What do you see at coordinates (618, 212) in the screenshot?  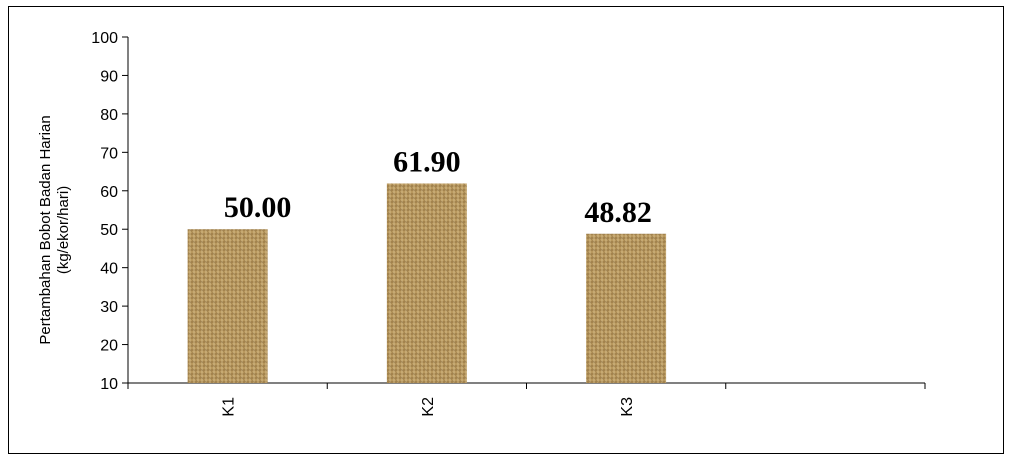 I see `data-label-k3: 48.82` at bounding box center [618, 212].